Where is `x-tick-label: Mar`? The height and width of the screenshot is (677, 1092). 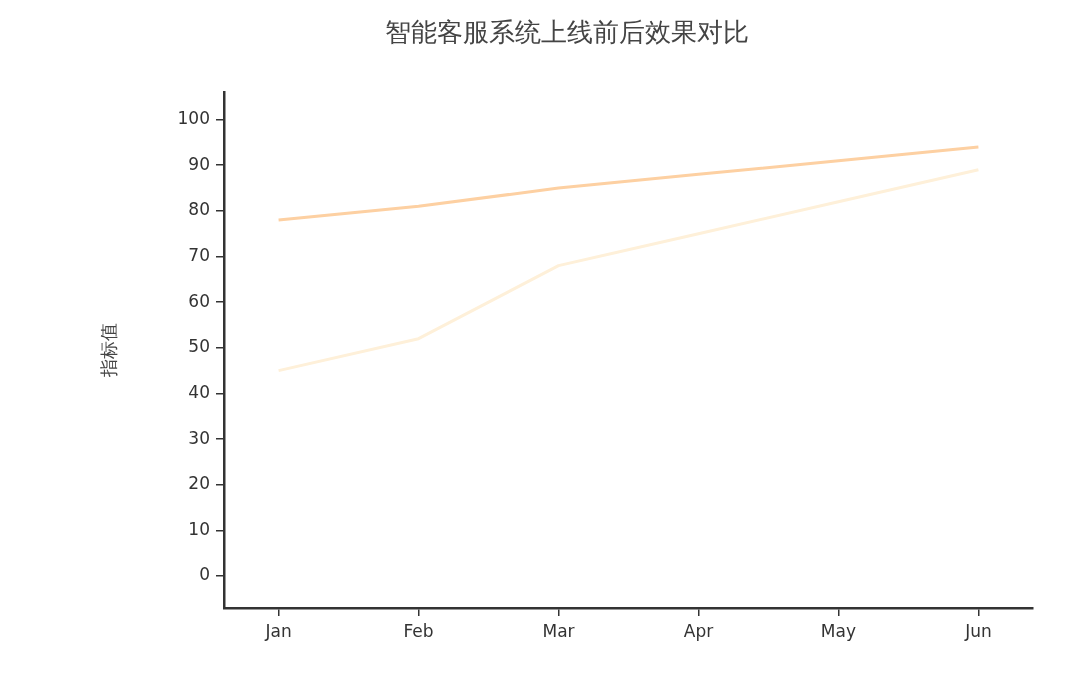 x-tick-label: Mar is located at coordinates (558, 630).